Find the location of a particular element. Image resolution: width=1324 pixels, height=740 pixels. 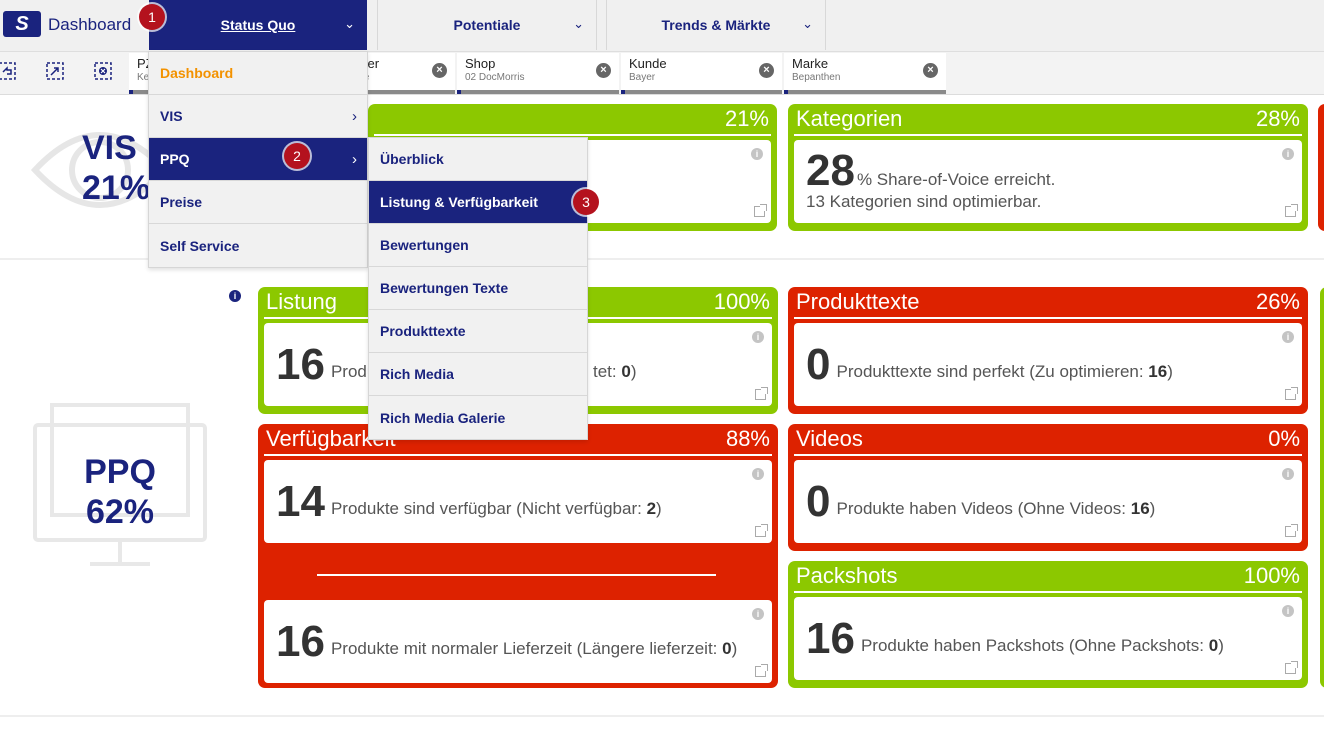

step-badge-2: 2 is located at coordinates (297, 156).